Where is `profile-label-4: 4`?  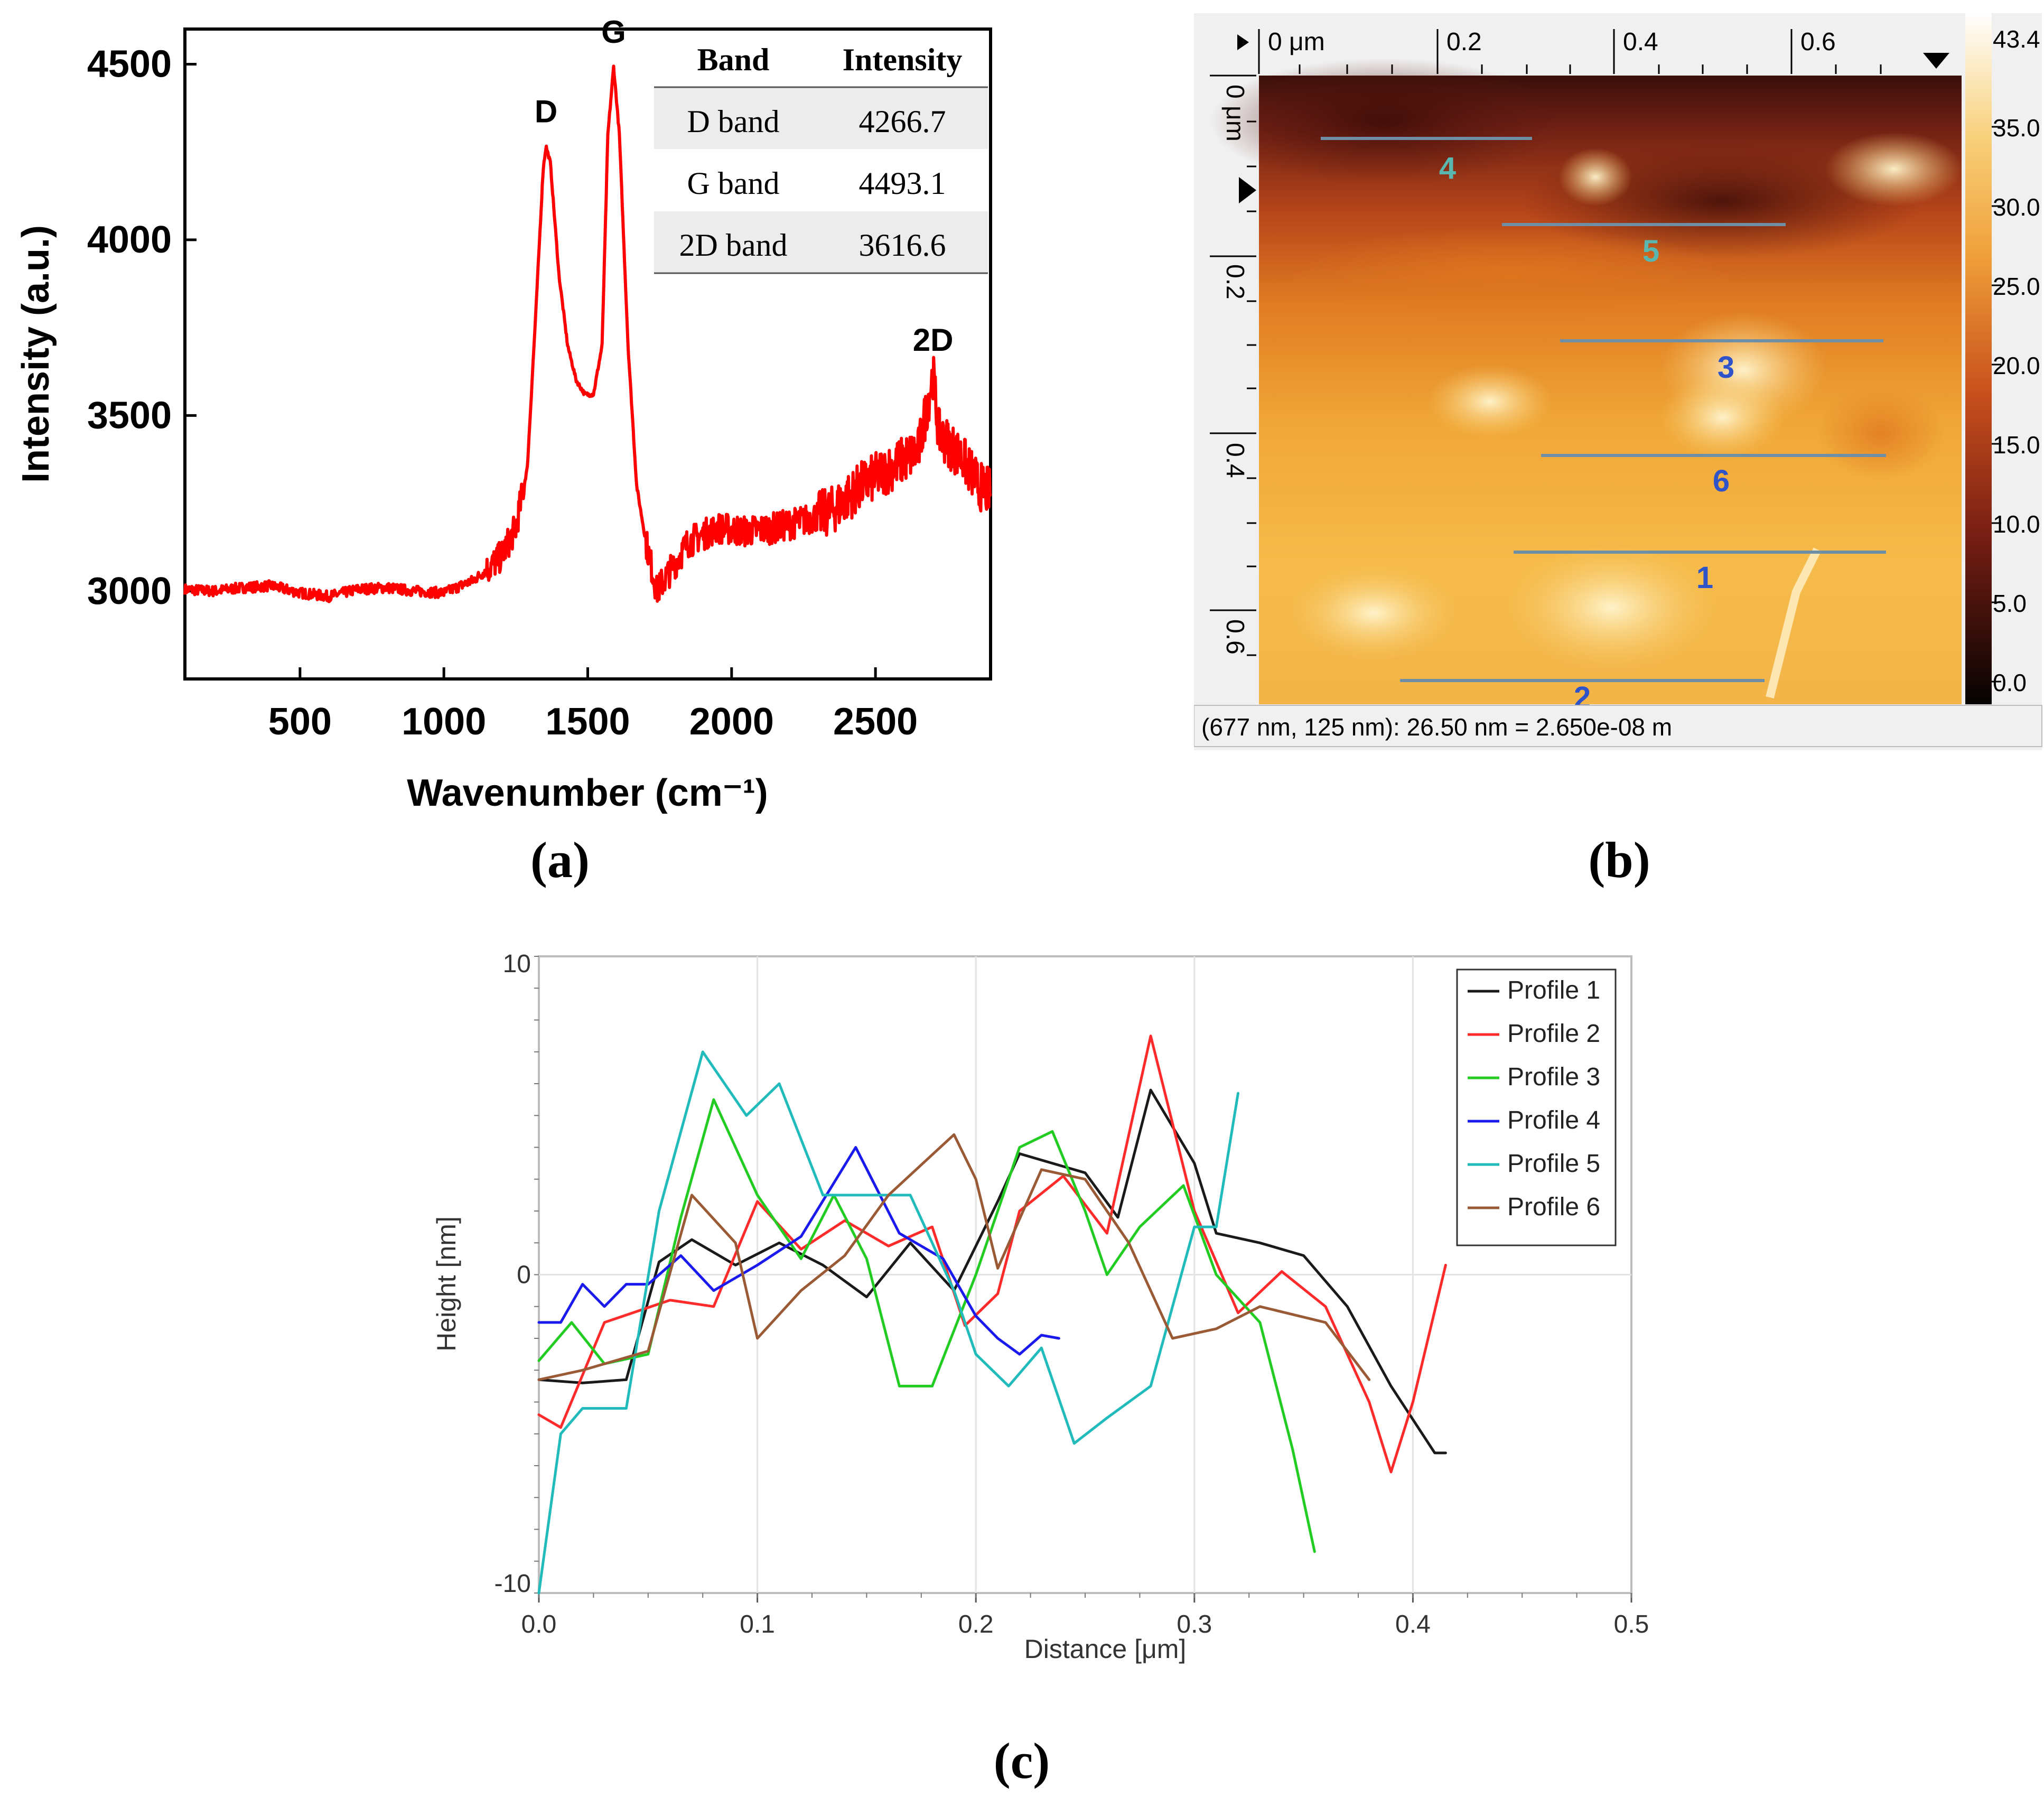
profile-label-4: 4 is located at coordinates (1447, 168).